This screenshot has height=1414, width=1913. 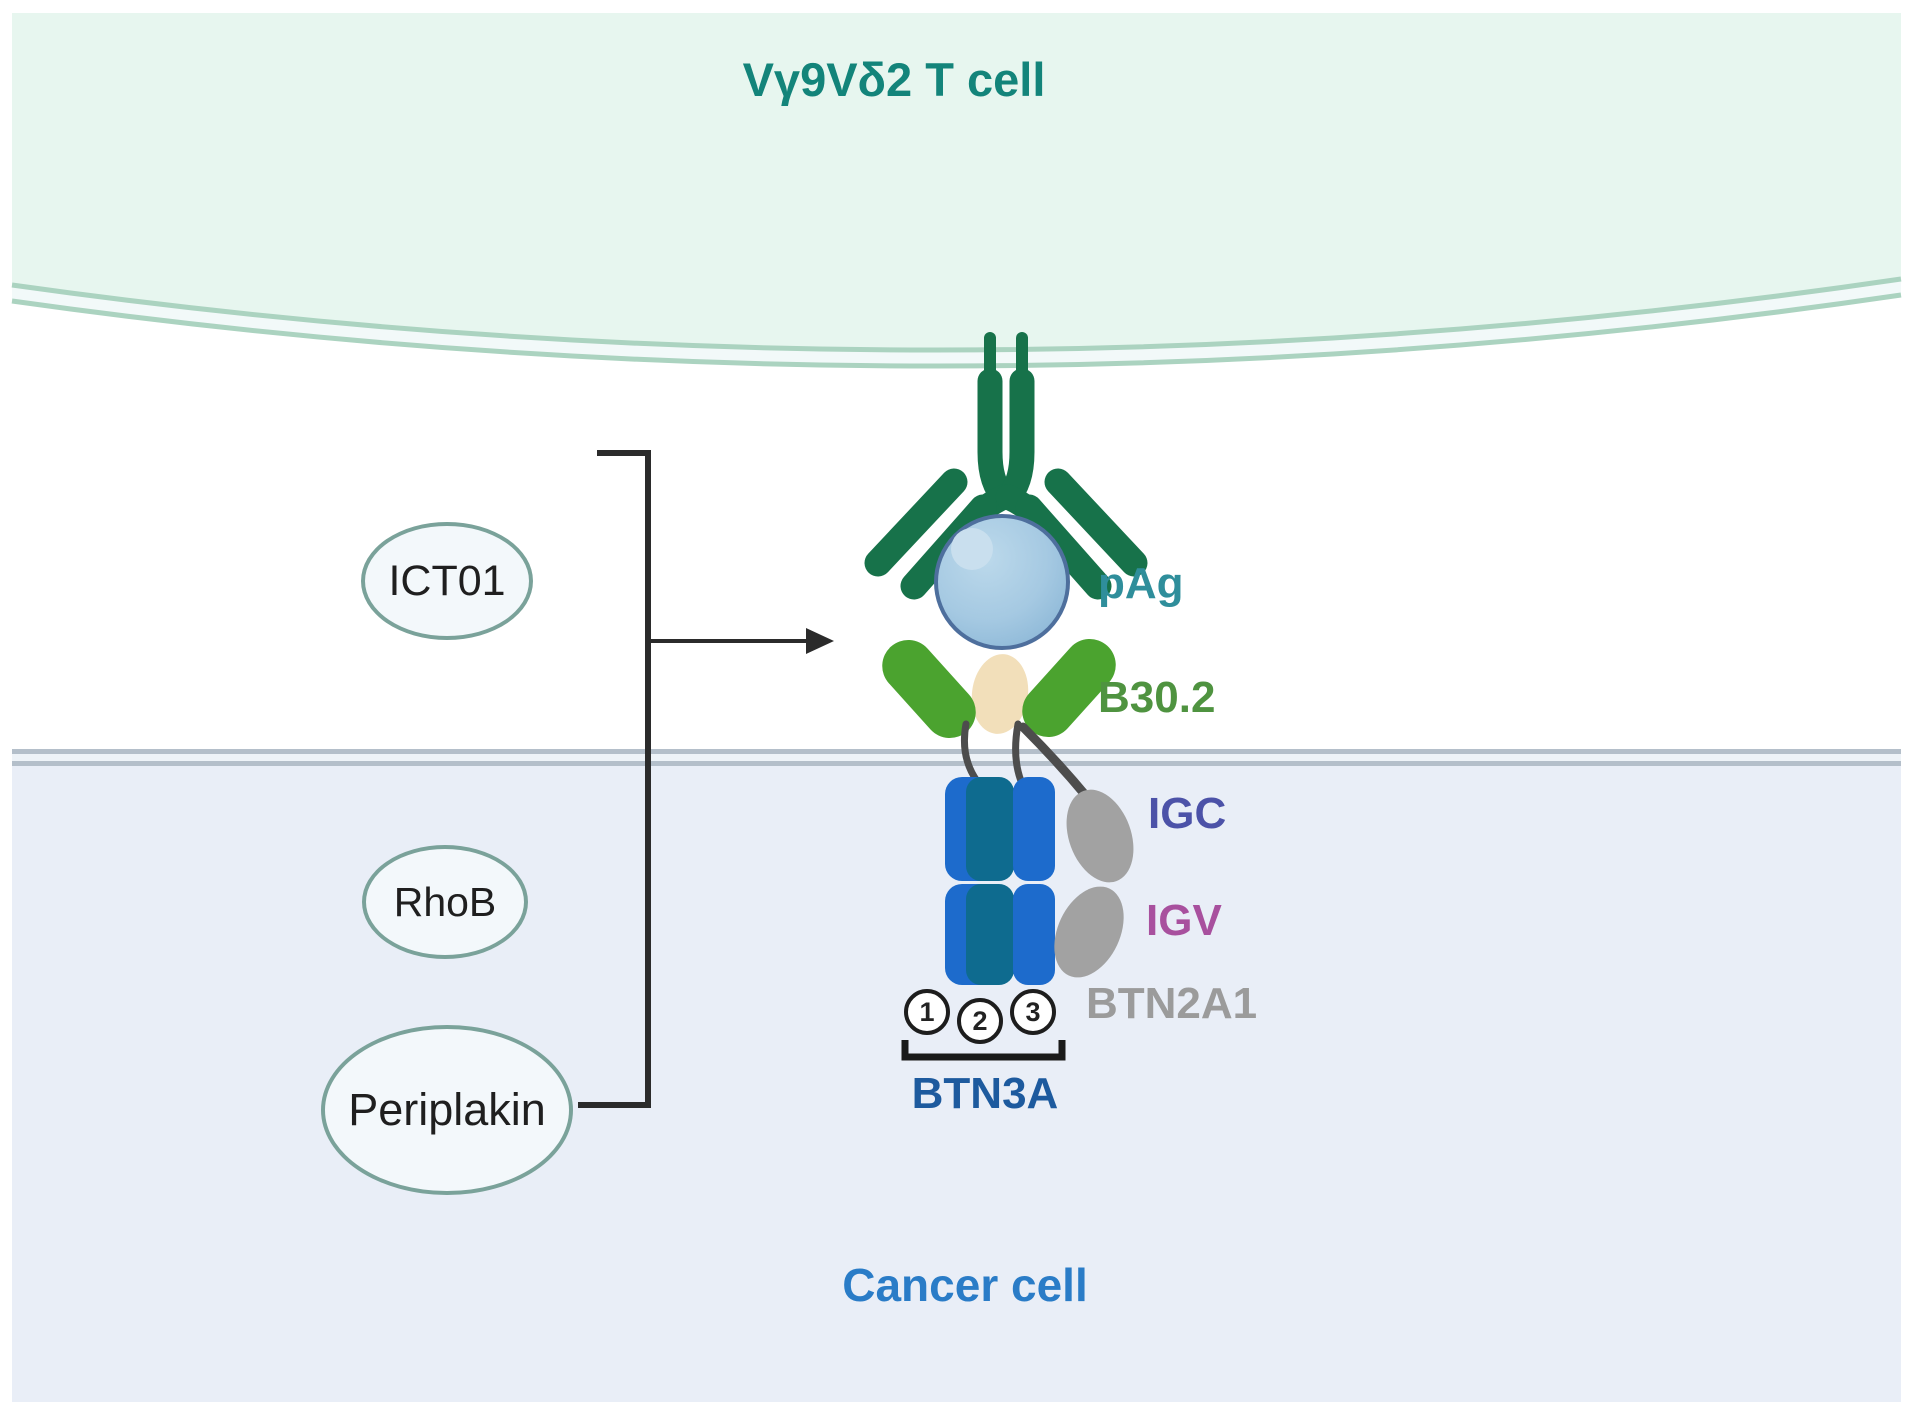 I want to click on cancer-cell-membrane-outer-line, so click(x=956, y=751).